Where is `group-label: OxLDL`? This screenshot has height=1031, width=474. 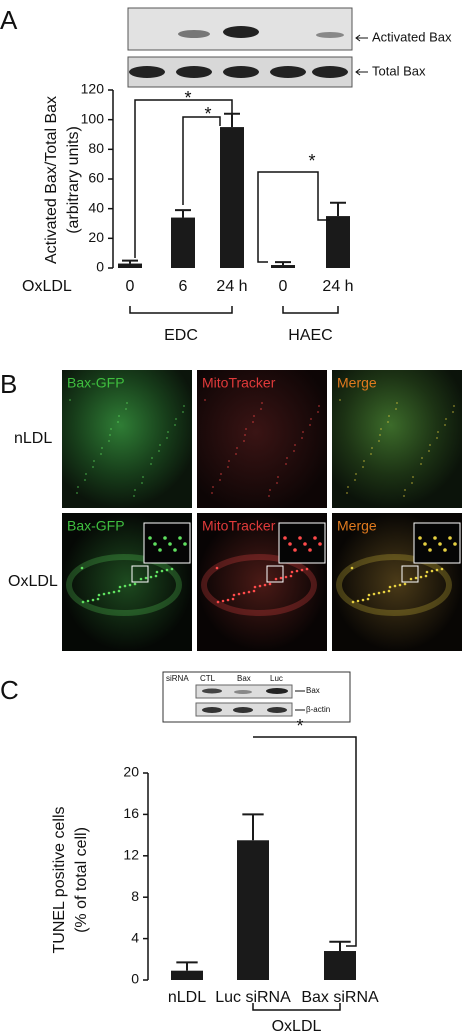
group-label: OxLDL is located at coordinates (297, 1024).